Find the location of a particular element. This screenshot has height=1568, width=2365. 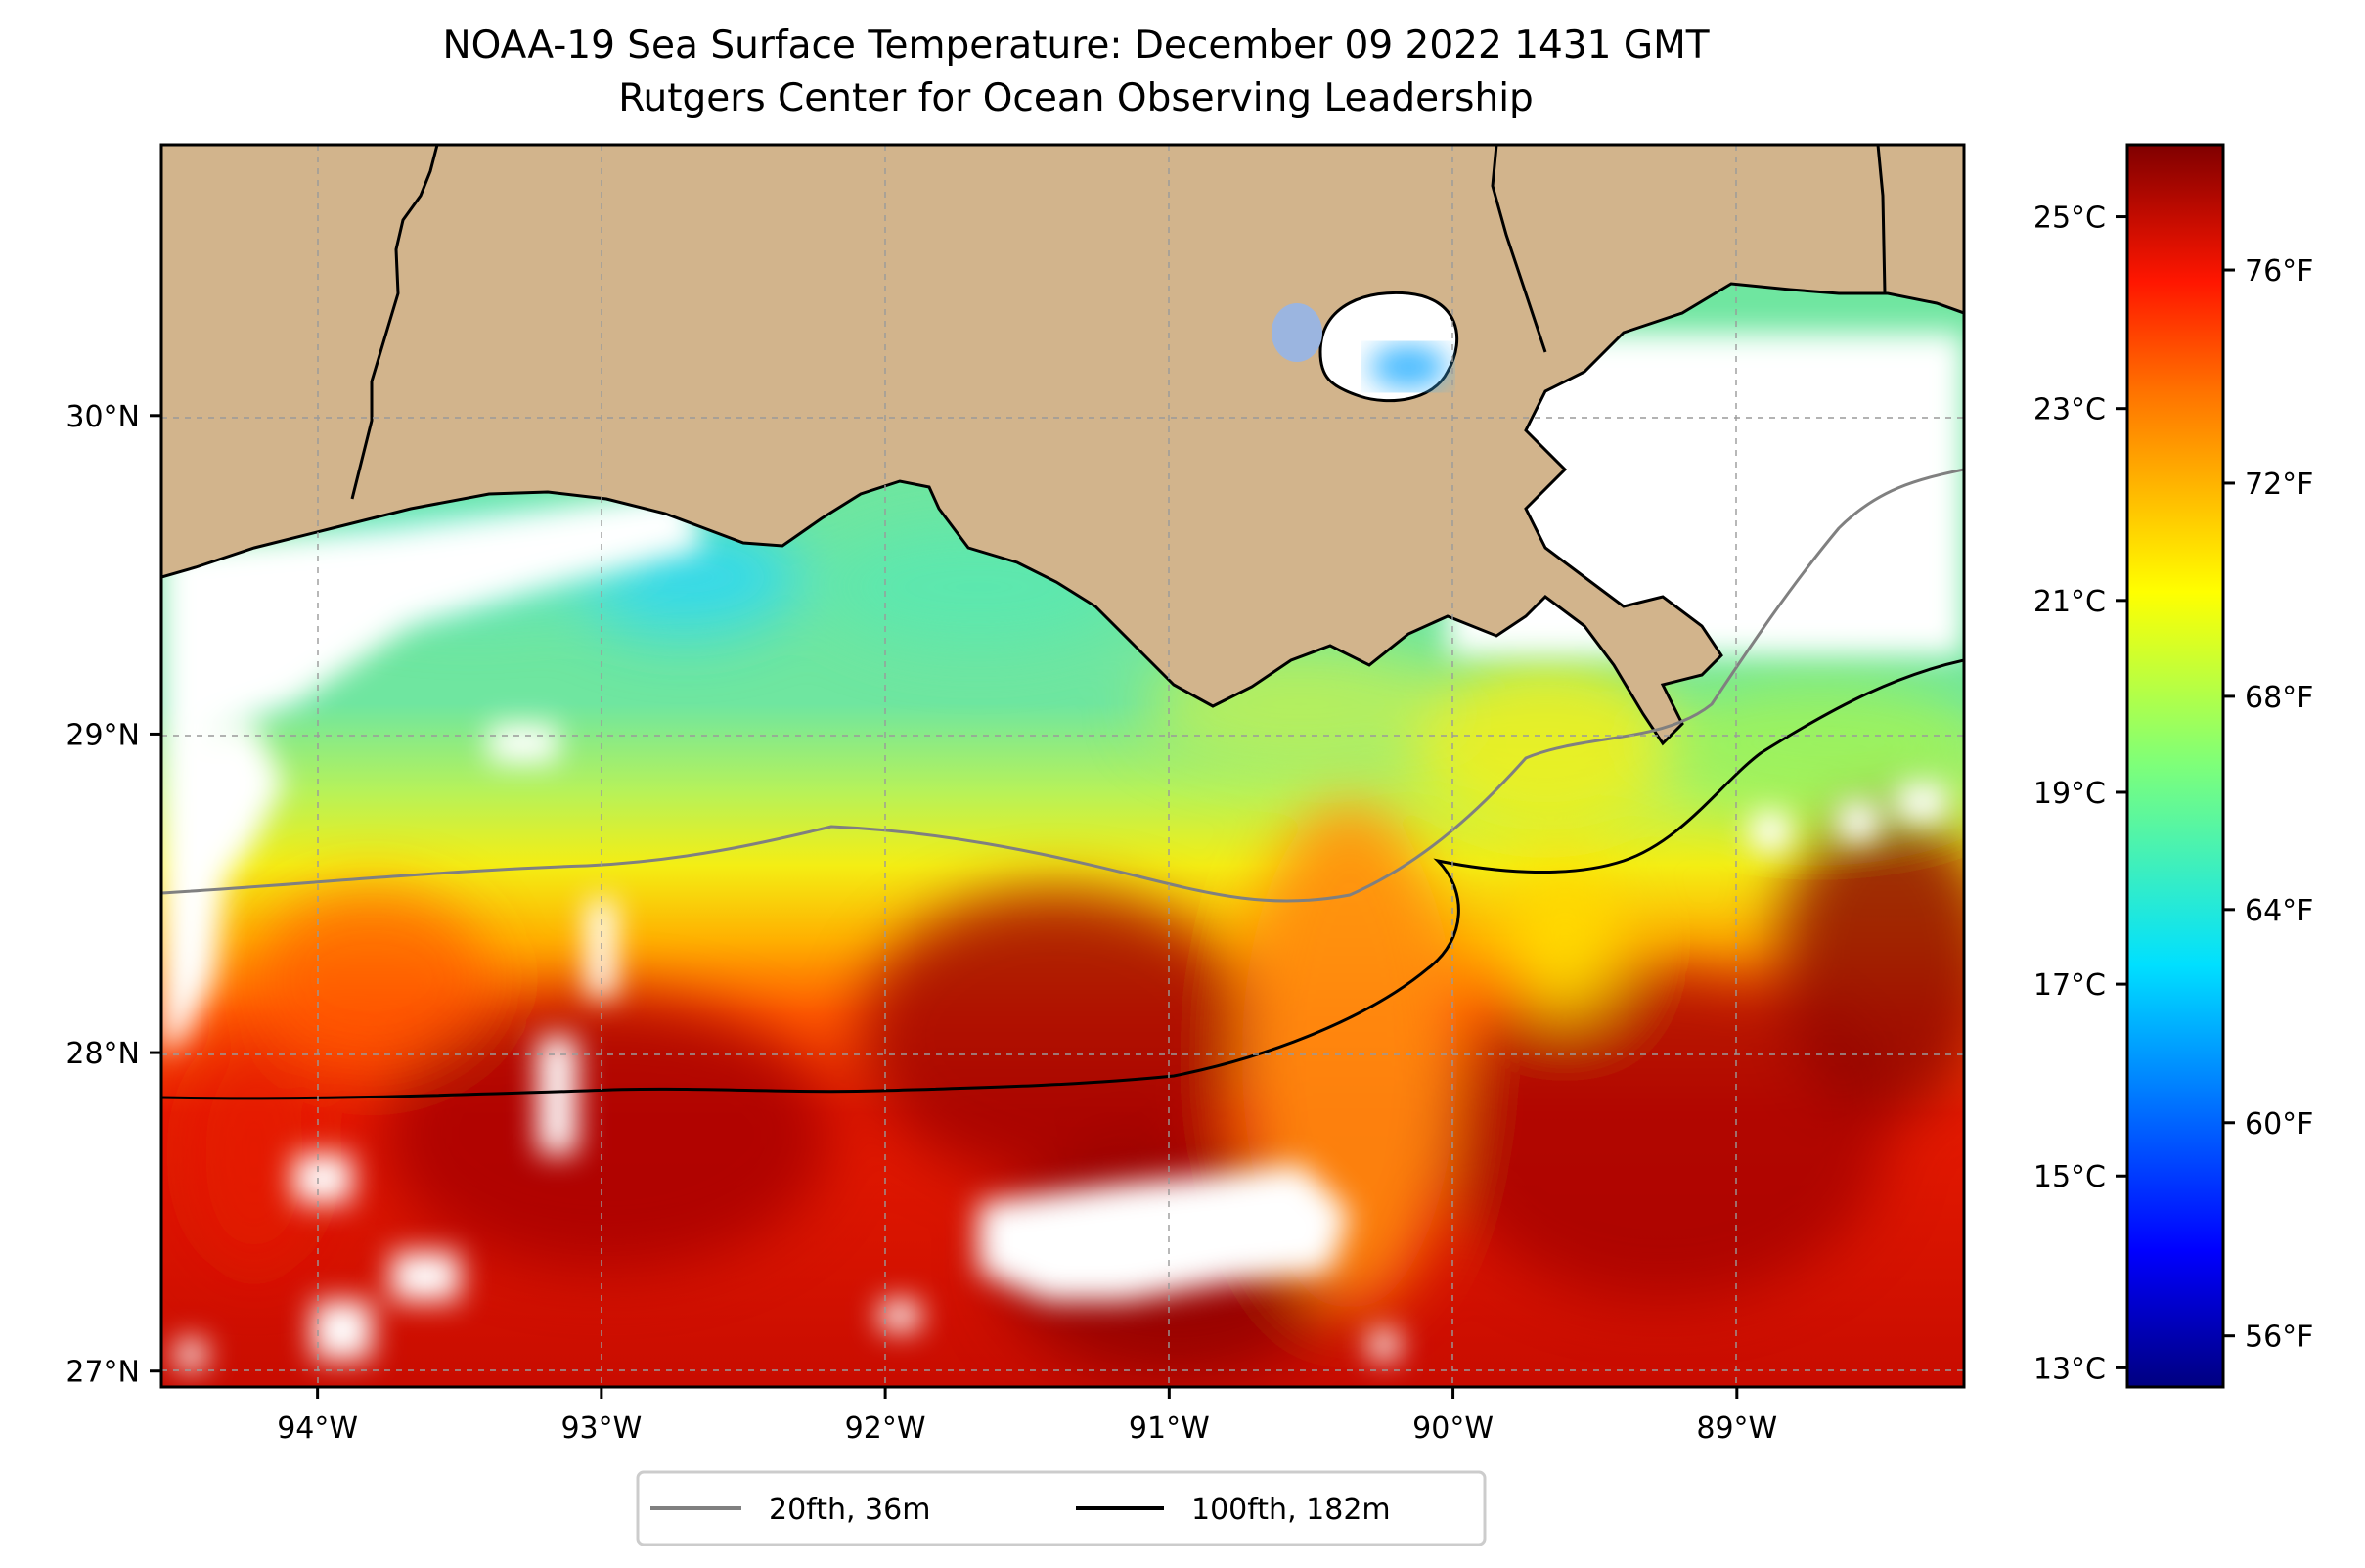

legend-box is located at coordinates (1061, 1508).